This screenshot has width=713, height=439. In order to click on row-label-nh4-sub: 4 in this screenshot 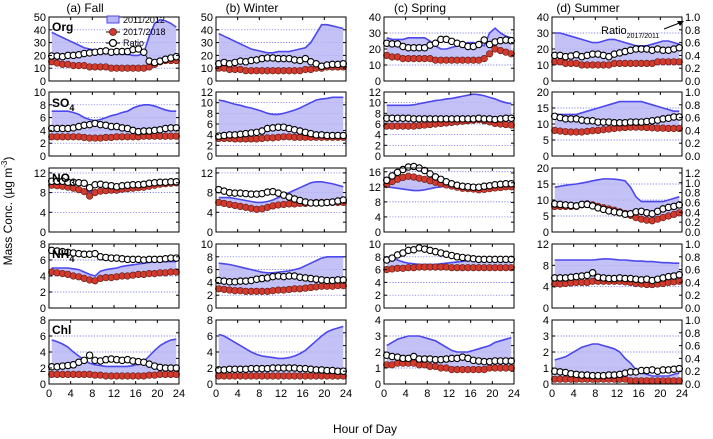, I will do `click(71, 259)`.